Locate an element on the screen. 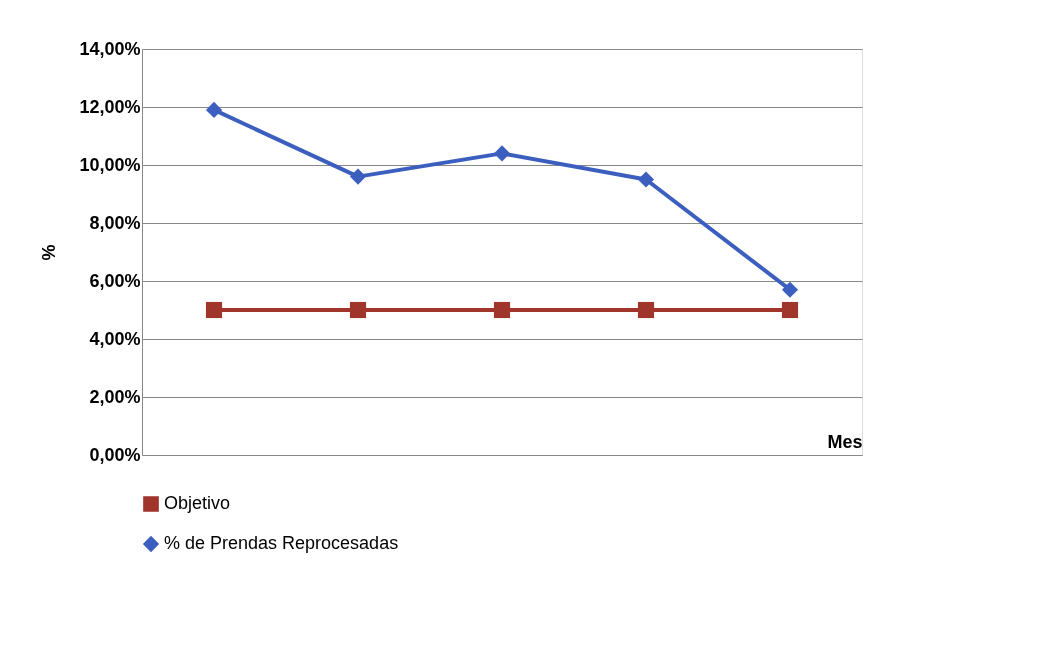 Image resolution: width=1062 pixels, height=653 pixels. y-tick-label: 8,00% is located at coordinates (115, 222).